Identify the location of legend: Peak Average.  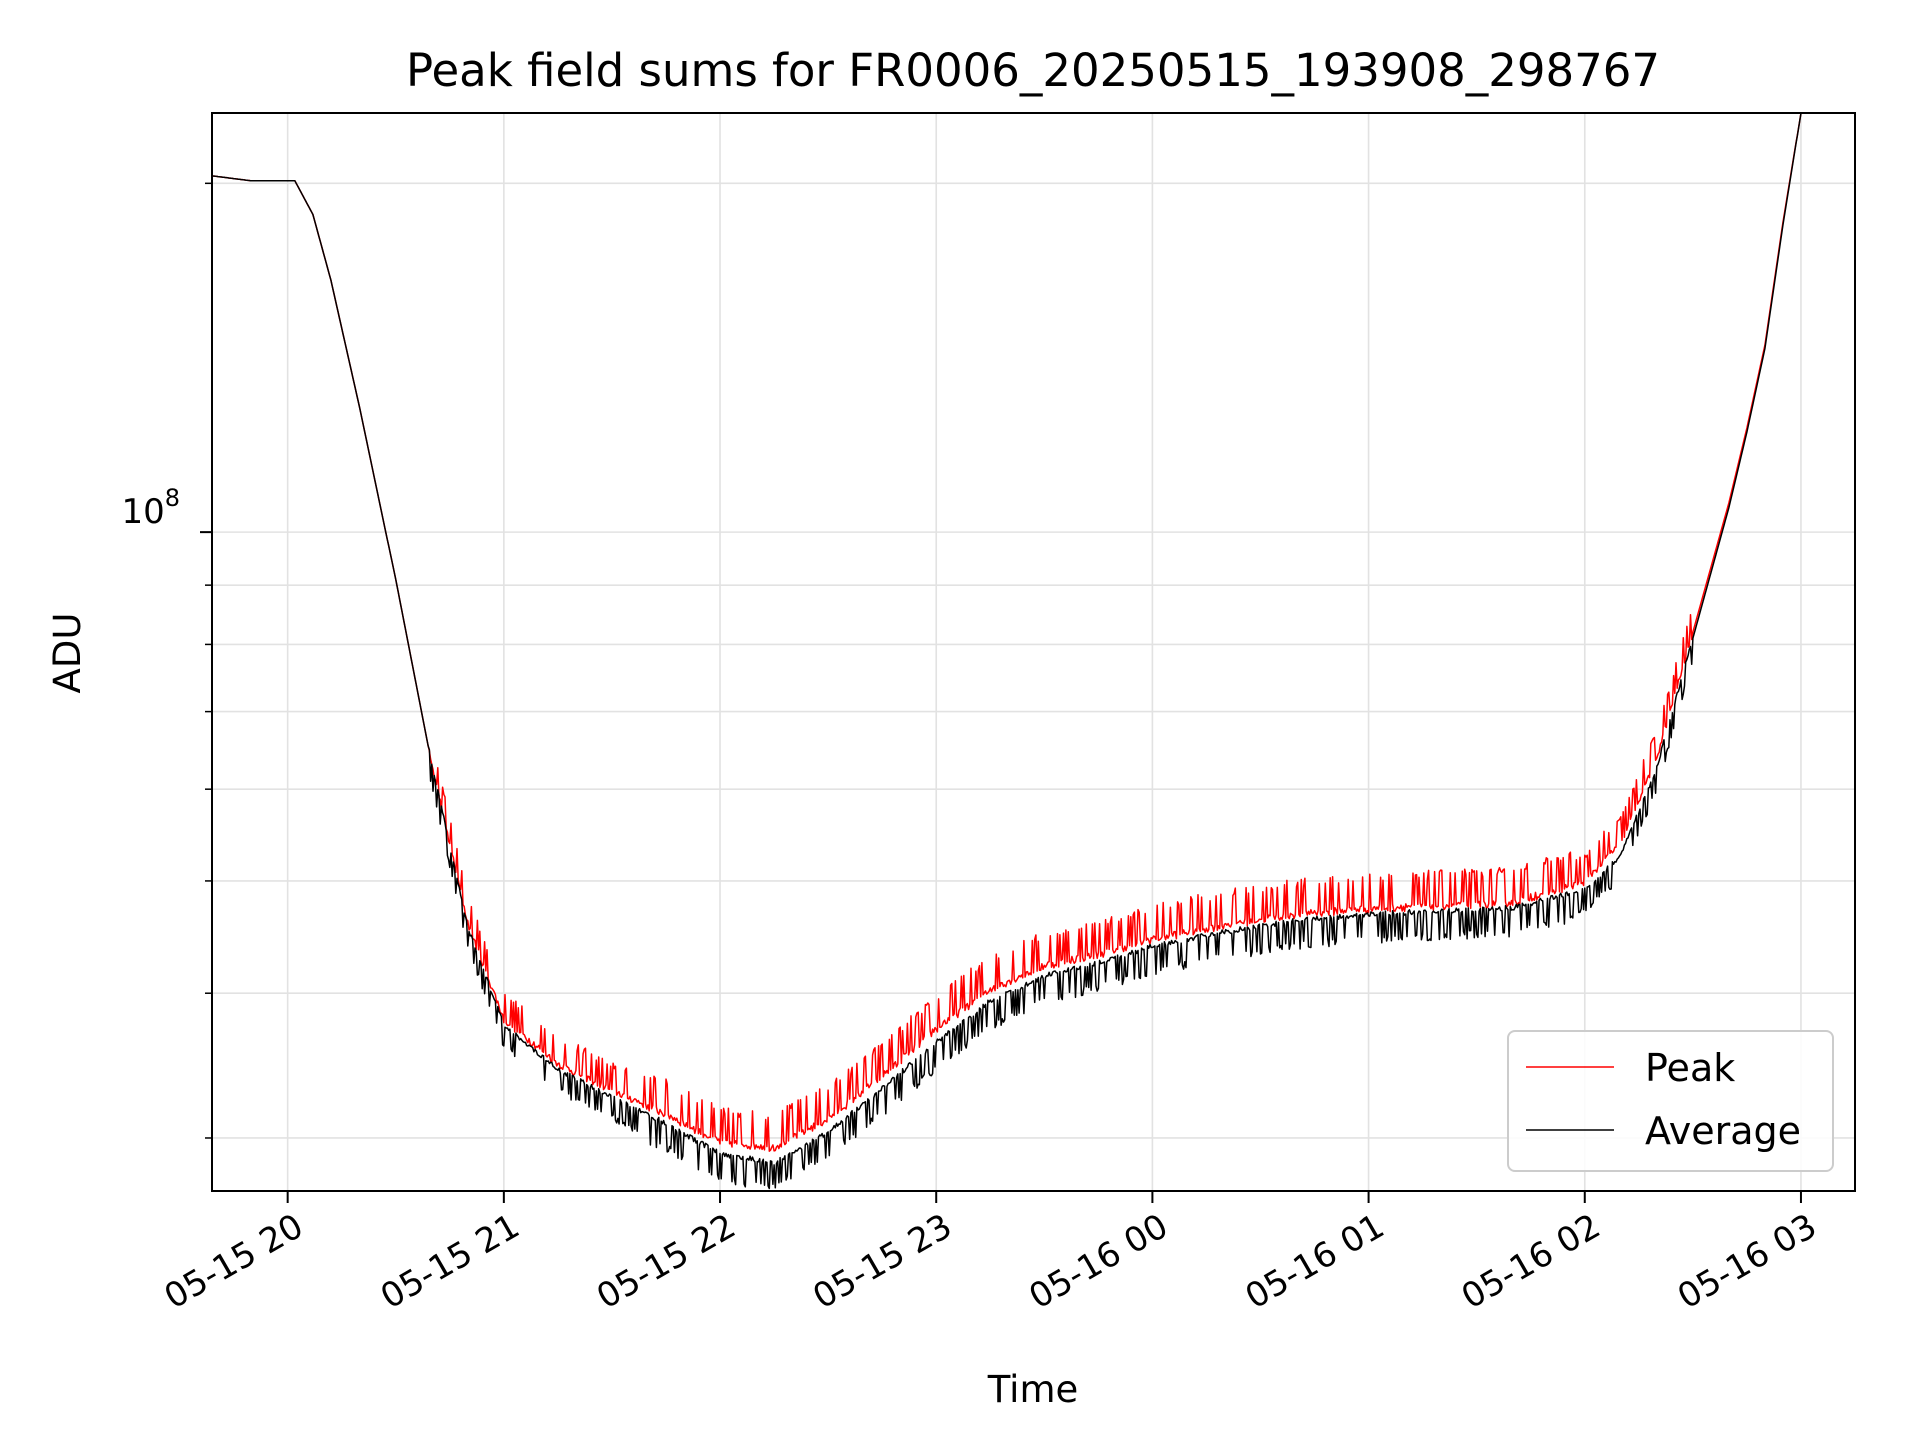
(1670, 1101).